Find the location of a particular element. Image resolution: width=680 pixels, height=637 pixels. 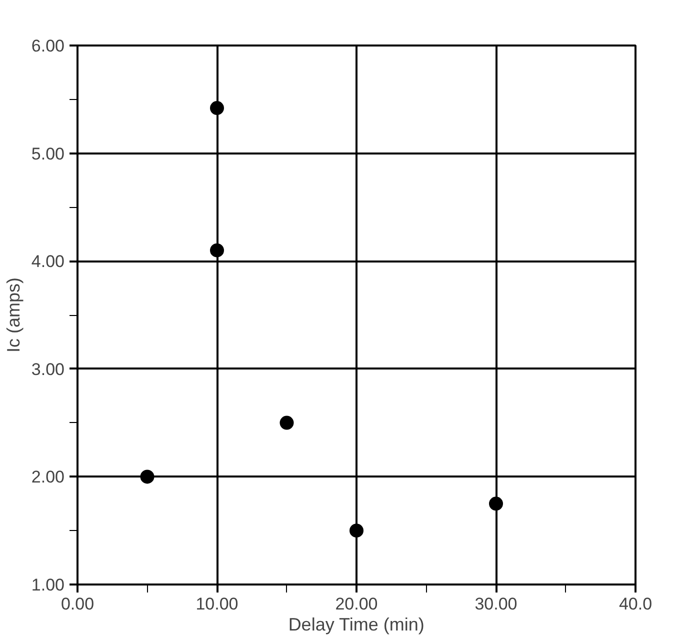

y-tick-label: 3.00 is located at coordinates (48, 369).